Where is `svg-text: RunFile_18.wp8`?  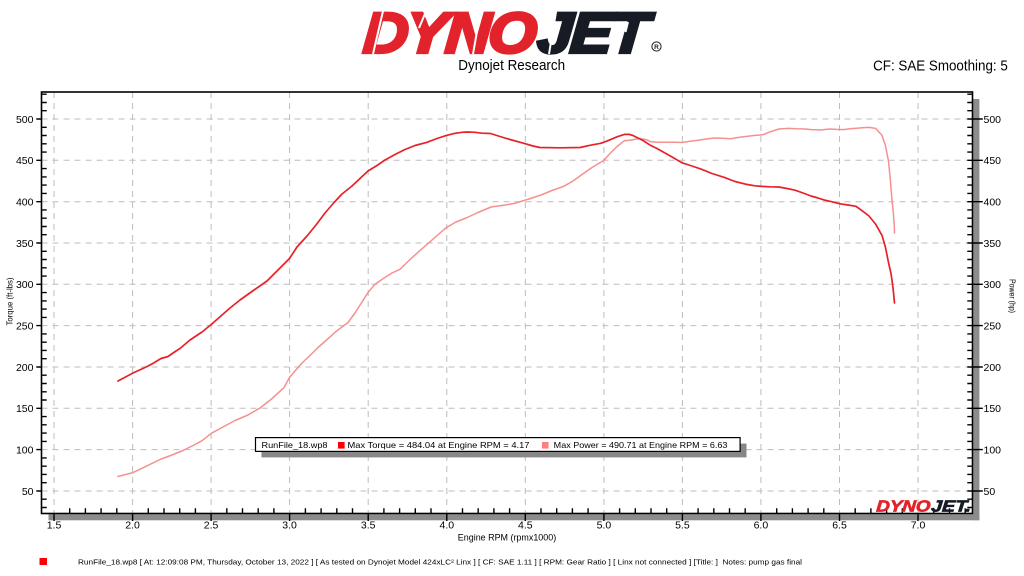 svg-text: RunFile_18.wp8 is located at coordinates (295, 445).